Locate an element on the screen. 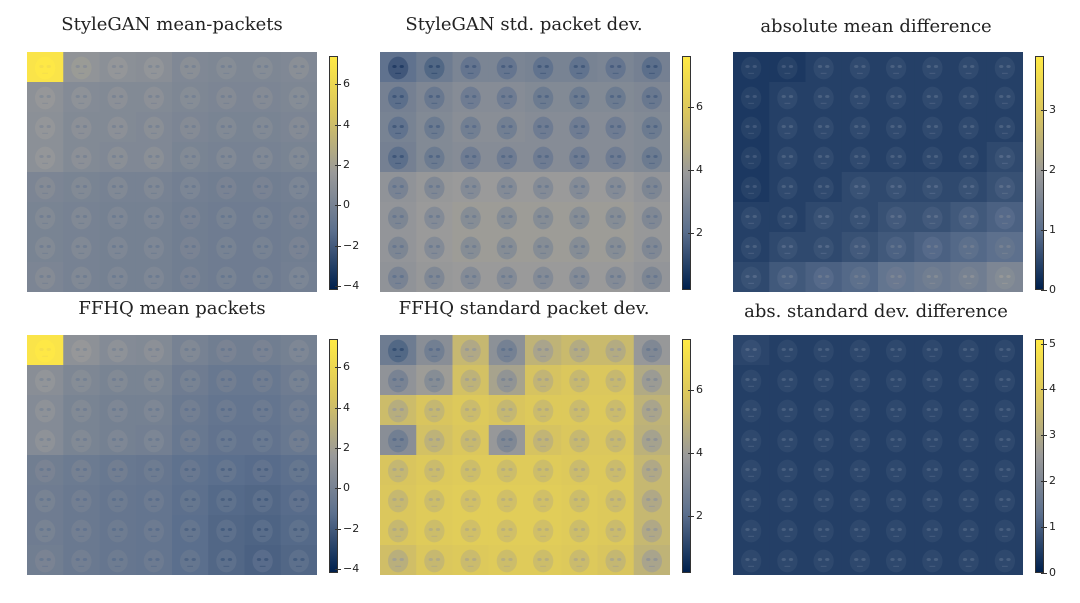 Image resolution: width=1080 pixels, height=603 pixels. panel-title: abs. standard dev. difference is located at coordinates (876, 311).